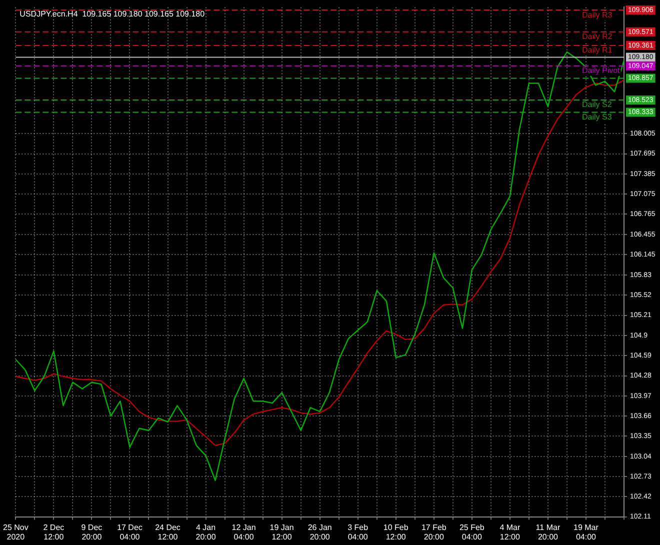 Image resolution: width=660 pixels, height=545 pixels. What do you see at coordinates (434, 532) in the screenshot?
I see `x-tick-label: 17 Feb 20:00` at bounding box center [434, 532].